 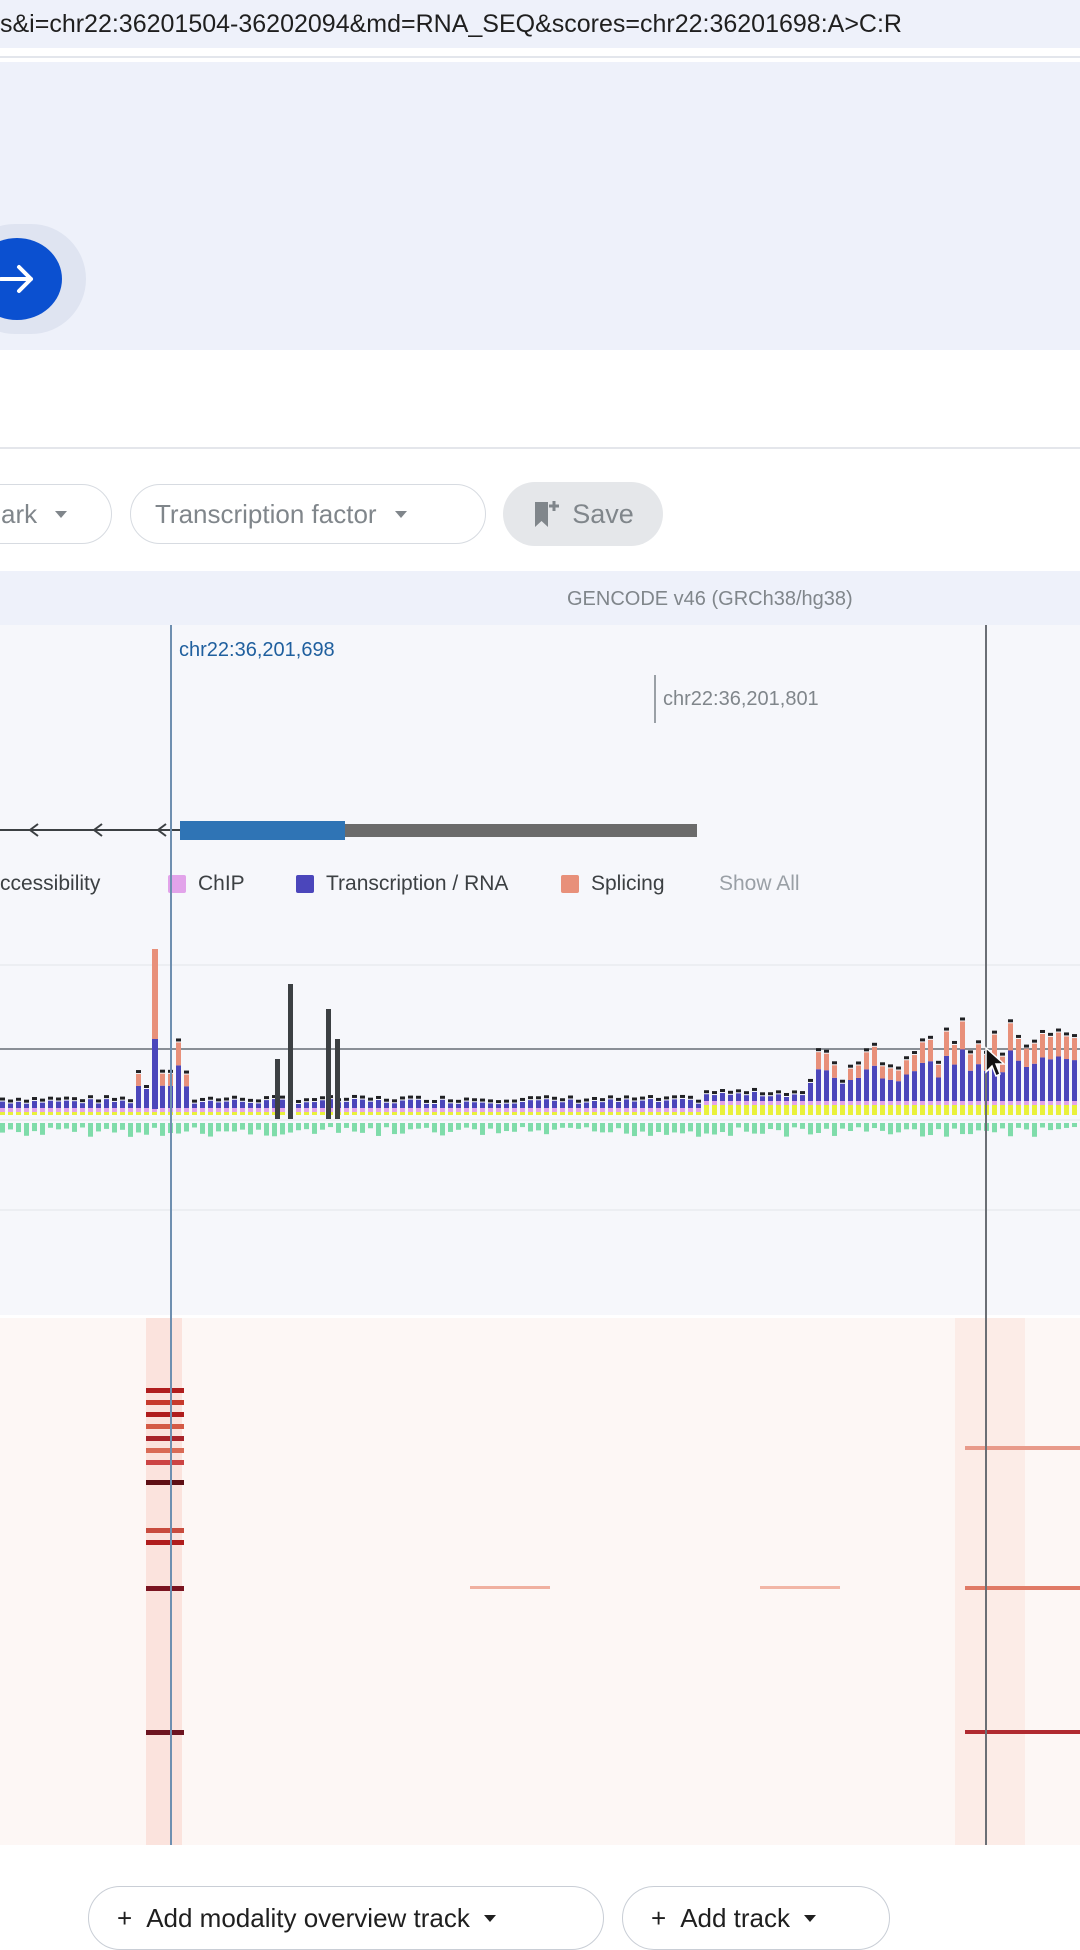 What do you see at coordinates (613, 884) in the screenshot?
I see `legend-splicing: Splicing` at bounding box center [613, 884].